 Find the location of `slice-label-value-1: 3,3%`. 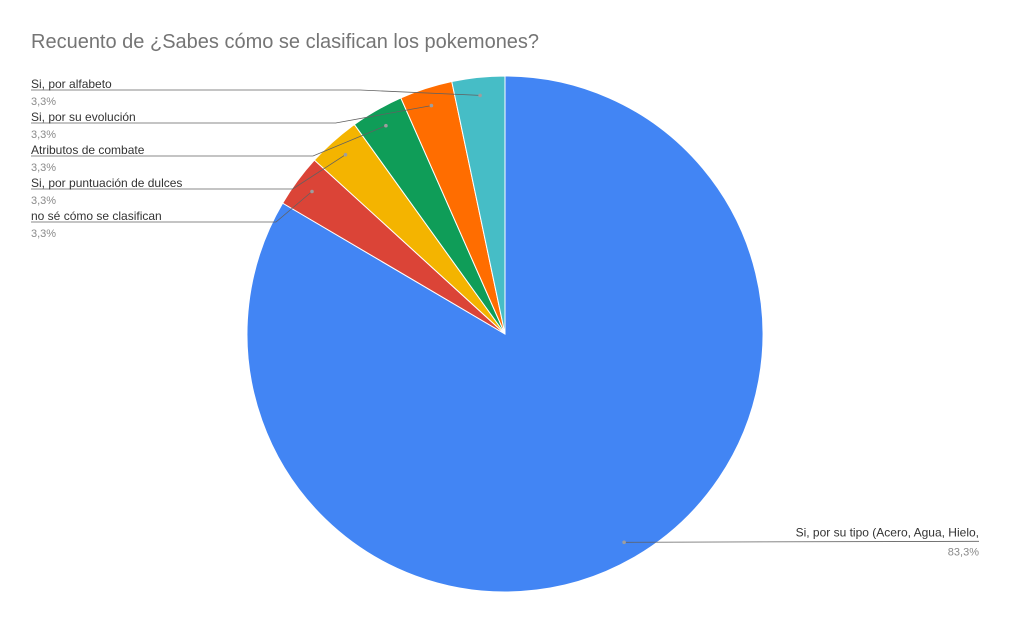

slice-label-value-1: 3,3% is located at coordinates (43, 234).